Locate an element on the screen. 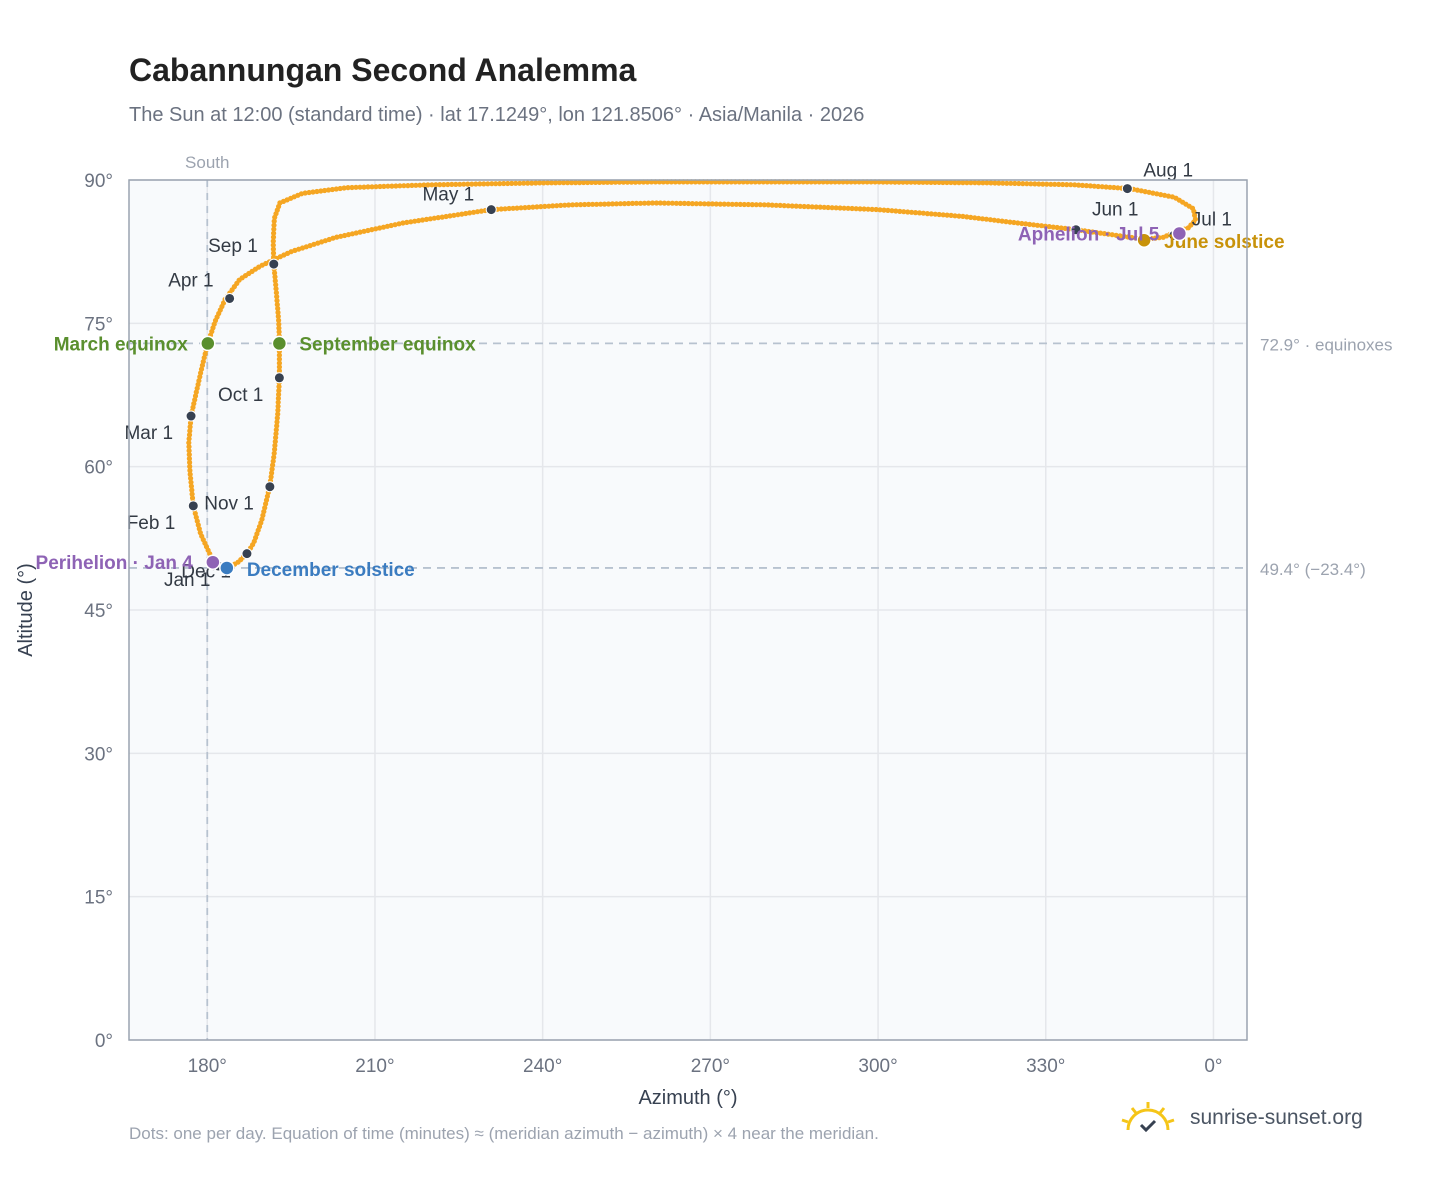 The image size is (1448, 1188). reference-label: 49.4° (−23.4°) is located at coordinates (1313, 569).